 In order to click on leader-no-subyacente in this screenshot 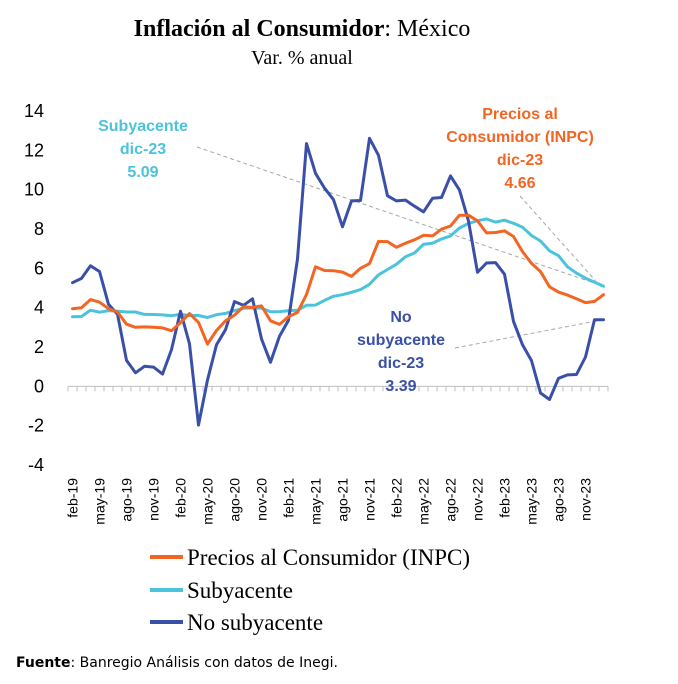, I will do `click(529, 334)`.